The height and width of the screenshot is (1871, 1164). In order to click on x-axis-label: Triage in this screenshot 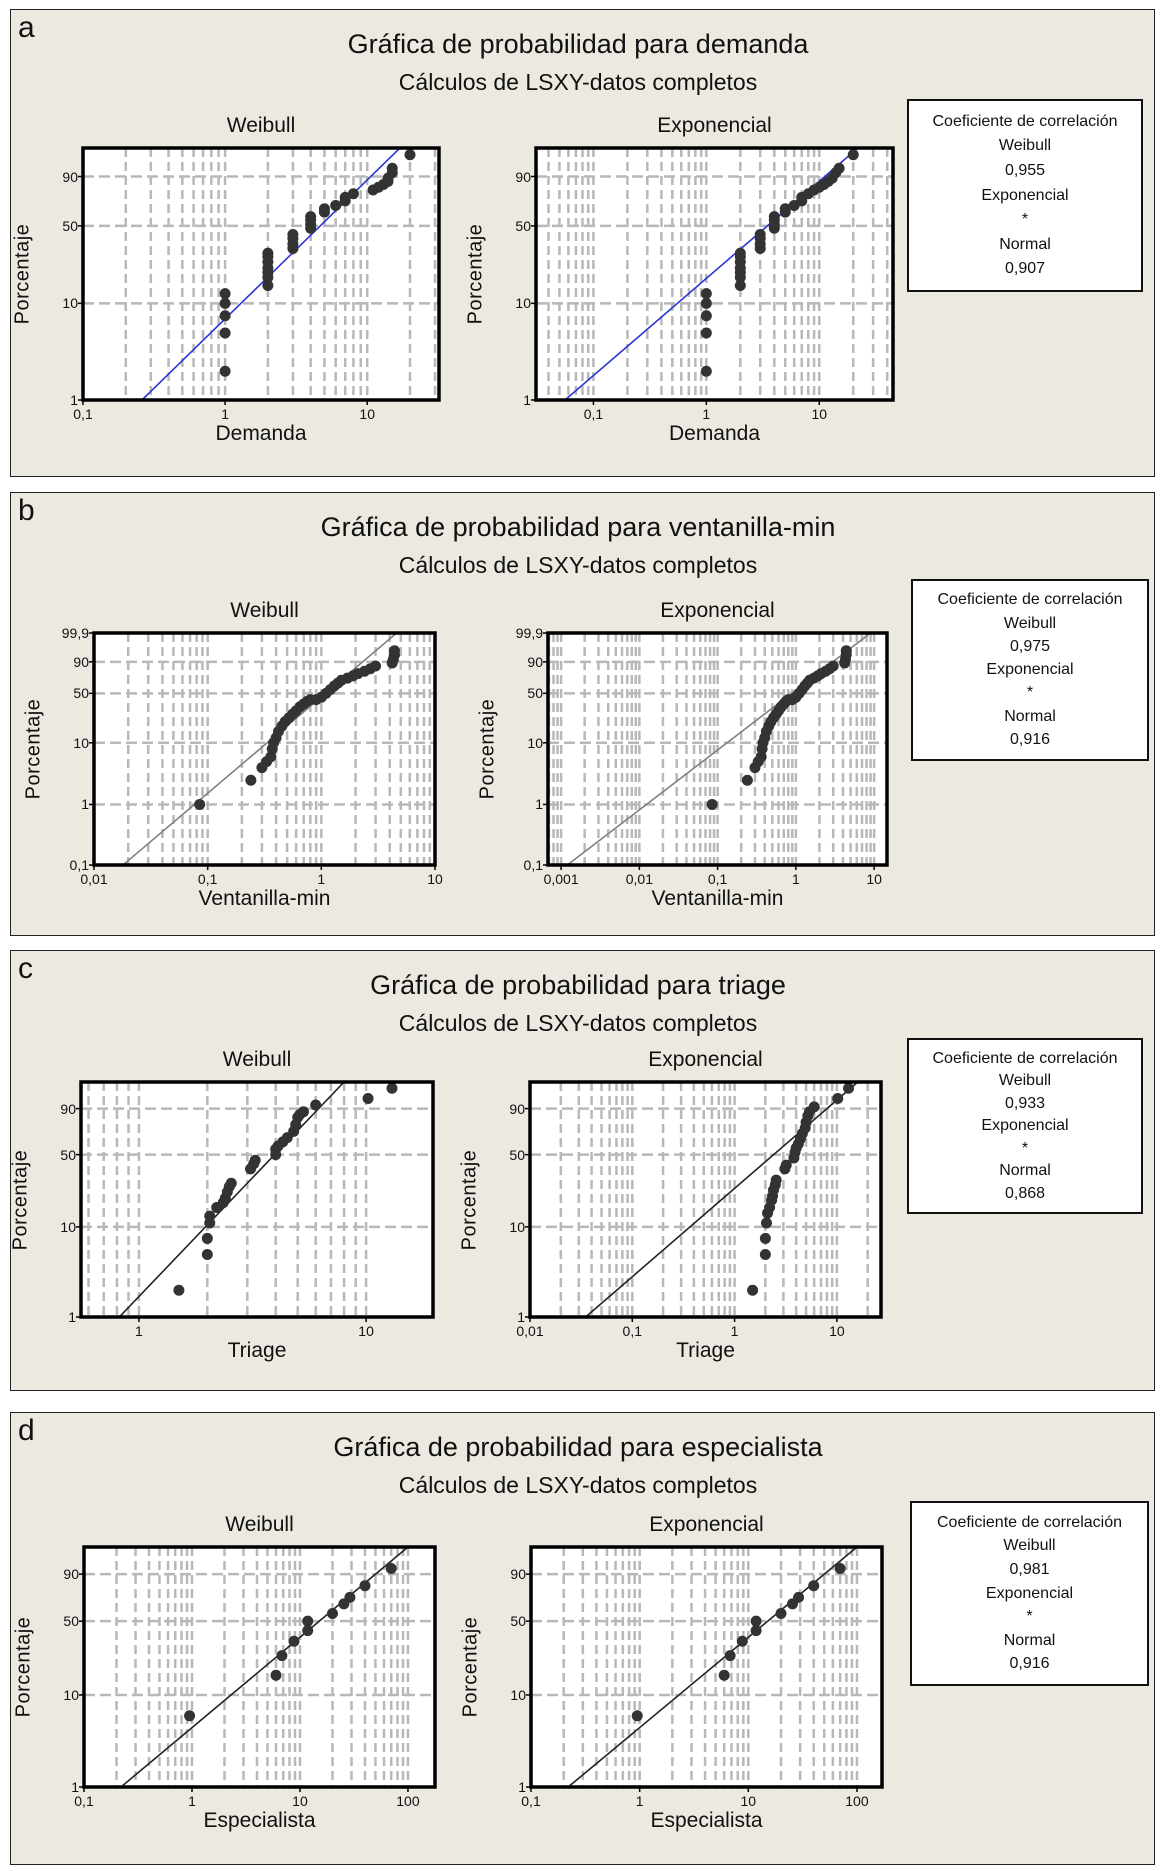, I will do `click(257, 1350)`.